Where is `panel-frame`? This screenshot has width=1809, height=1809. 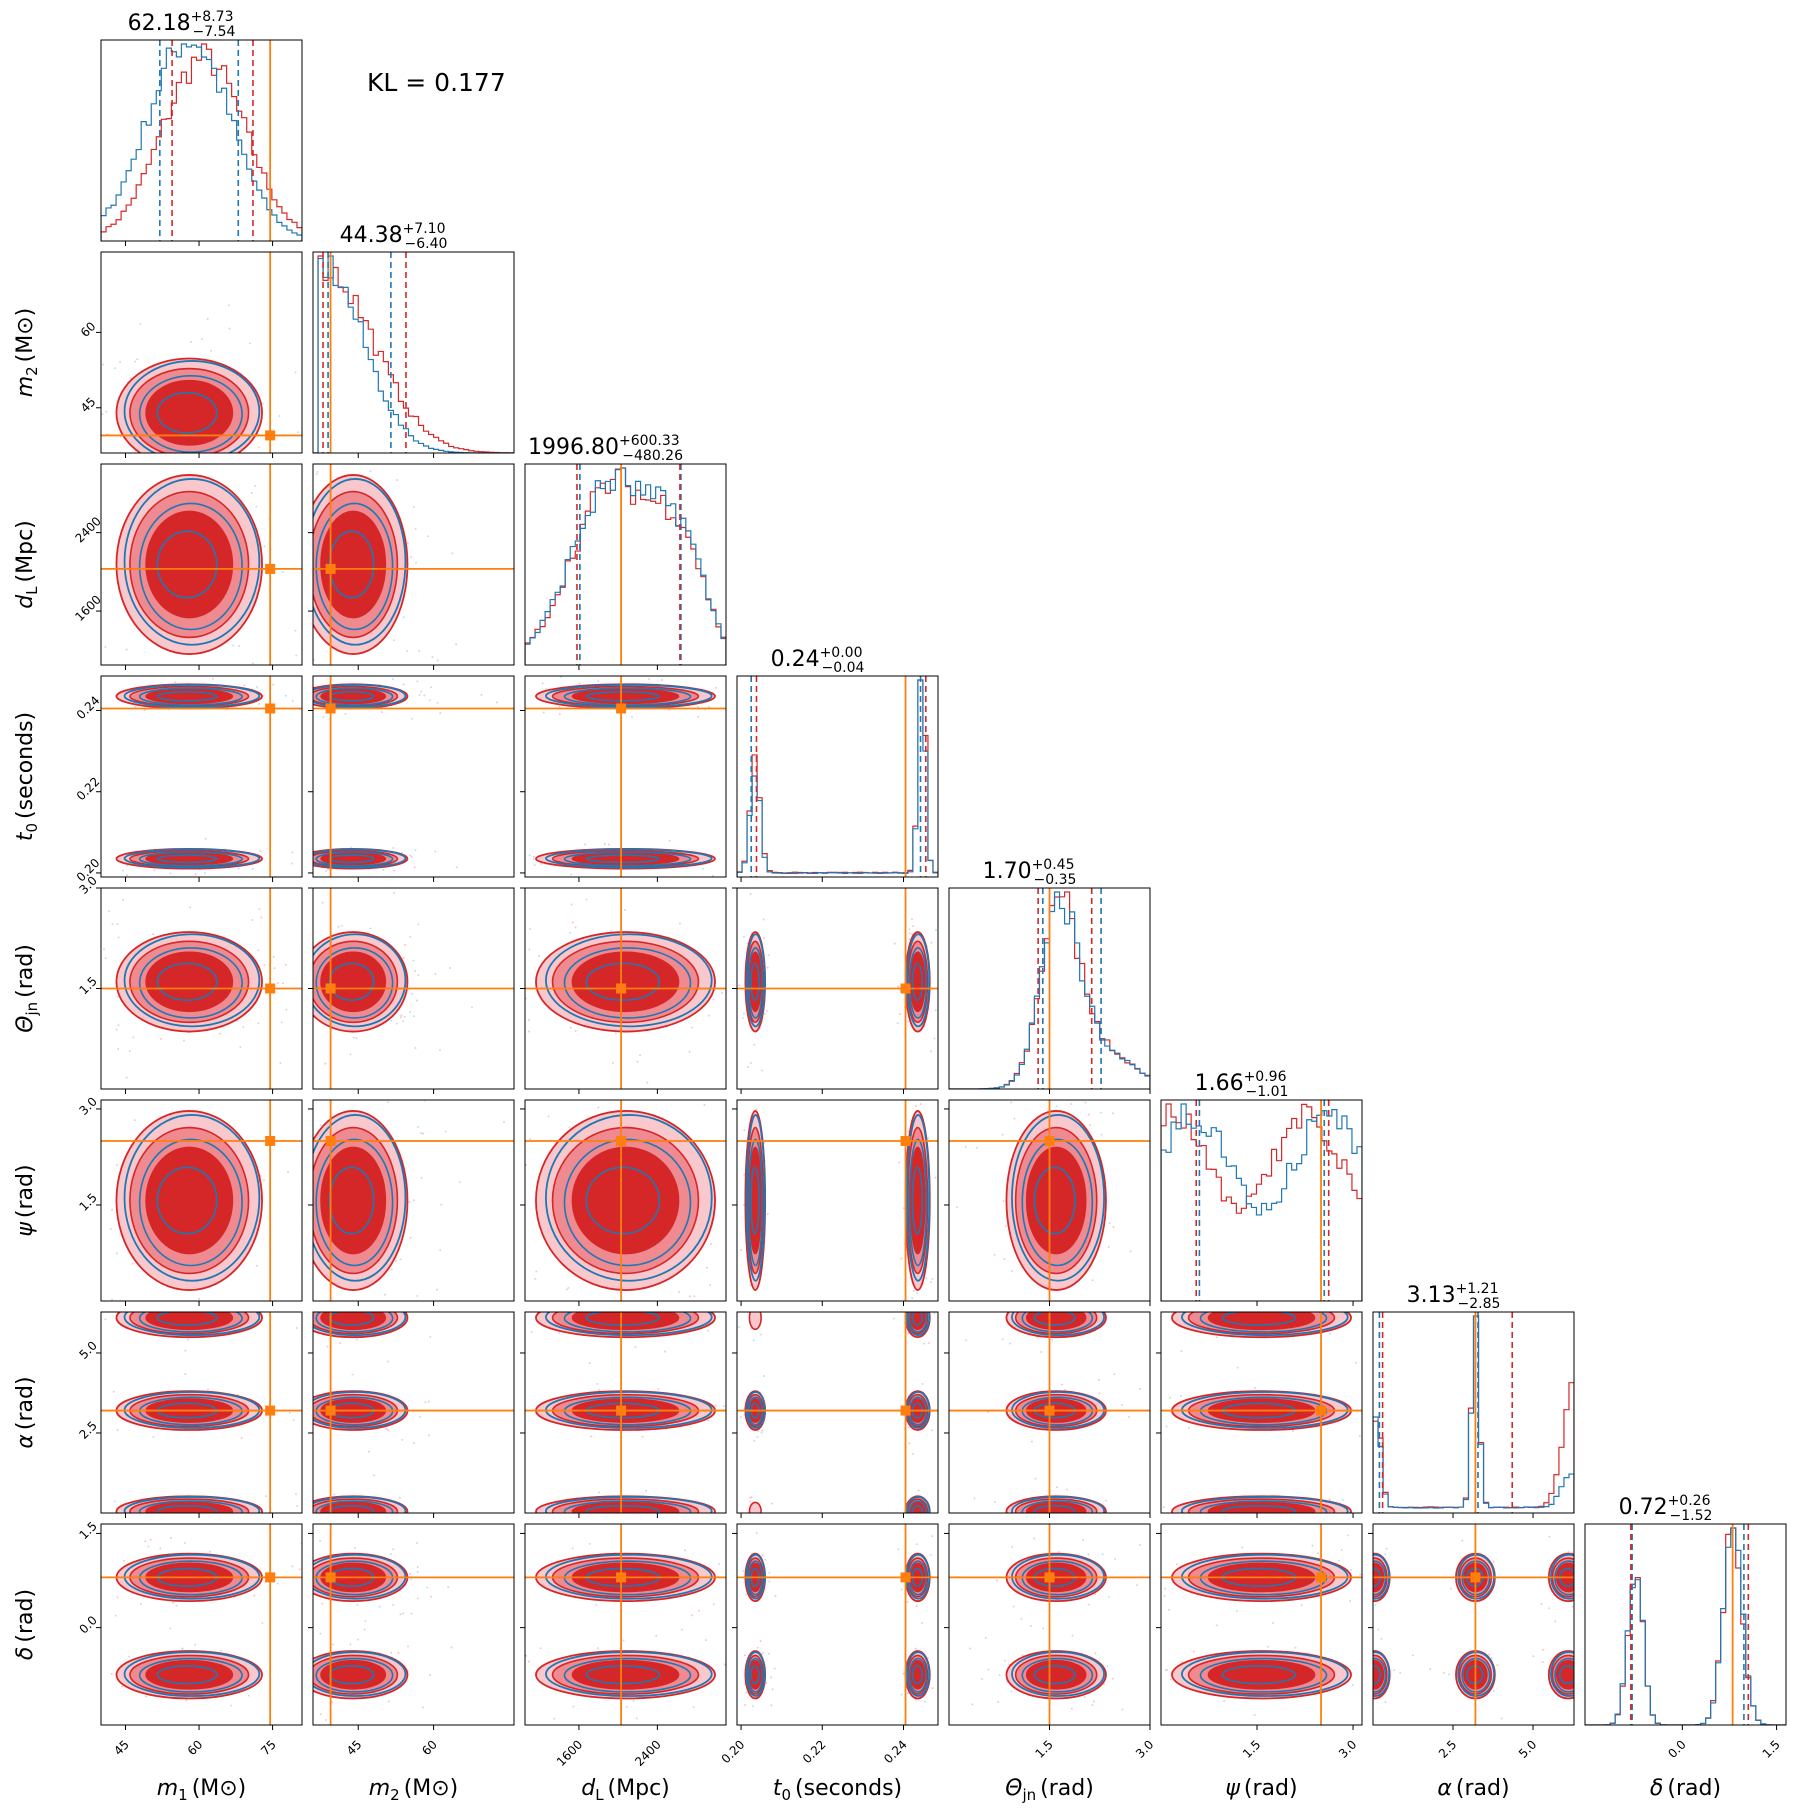
panel-frame is located at coordinates (413, 1412).